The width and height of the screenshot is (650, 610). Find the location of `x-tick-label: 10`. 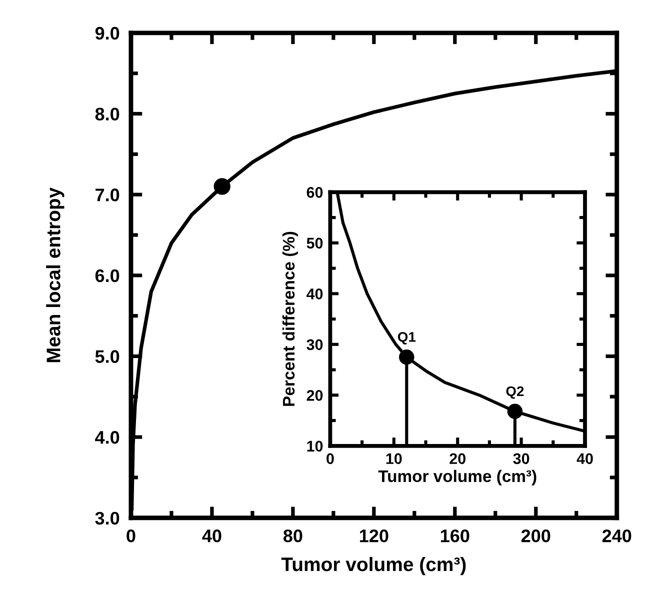

x-tick-label: 10 is located at coordinates (394, 458).